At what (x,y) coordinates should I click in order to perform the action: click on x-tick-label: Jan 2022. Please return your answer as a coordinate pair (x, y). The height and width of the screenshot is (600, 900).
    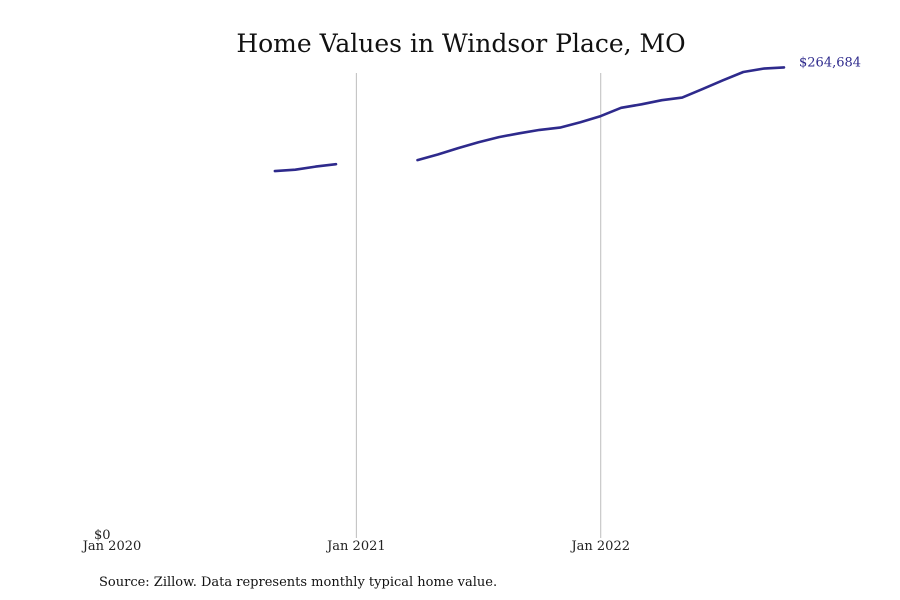
    Looking at the image, I should click on (599, 546).